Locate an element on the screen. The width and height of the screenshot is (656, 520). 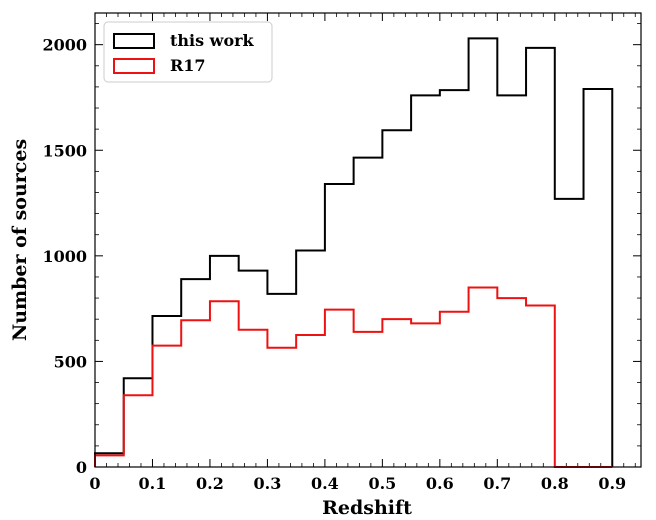
y-tick-label: 1000 is located at coordinates (64, 256).